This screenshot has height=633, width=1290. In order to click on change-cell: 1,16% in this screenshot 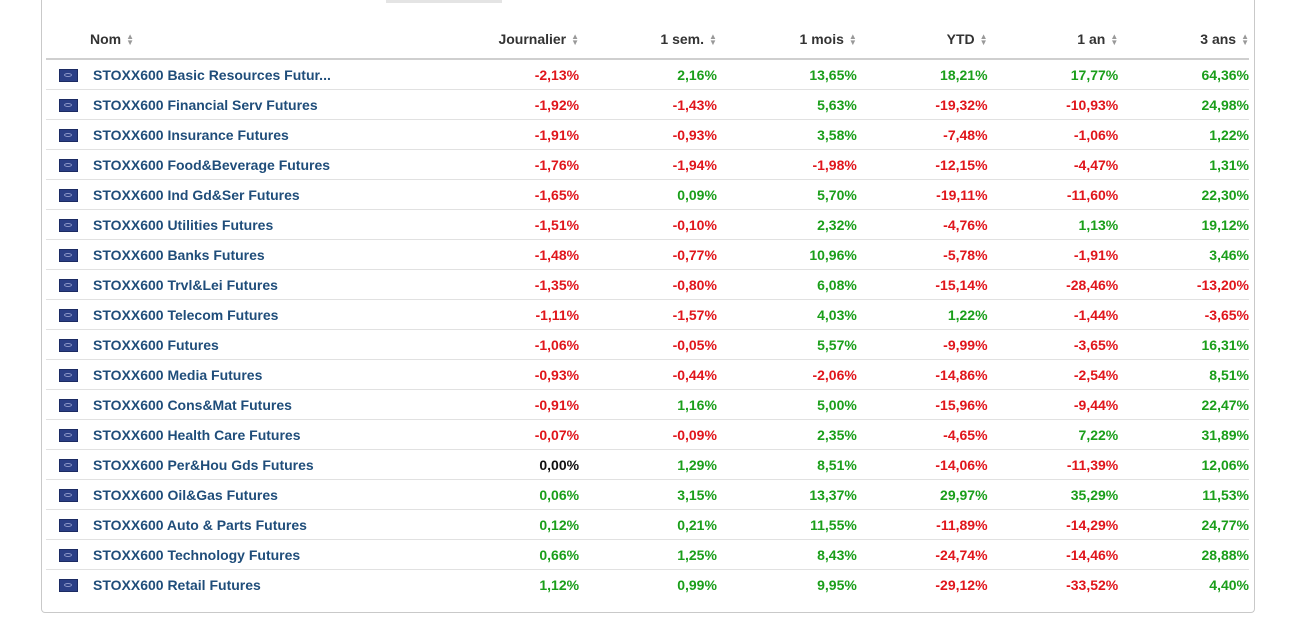, I will do `click(648, 404)`.